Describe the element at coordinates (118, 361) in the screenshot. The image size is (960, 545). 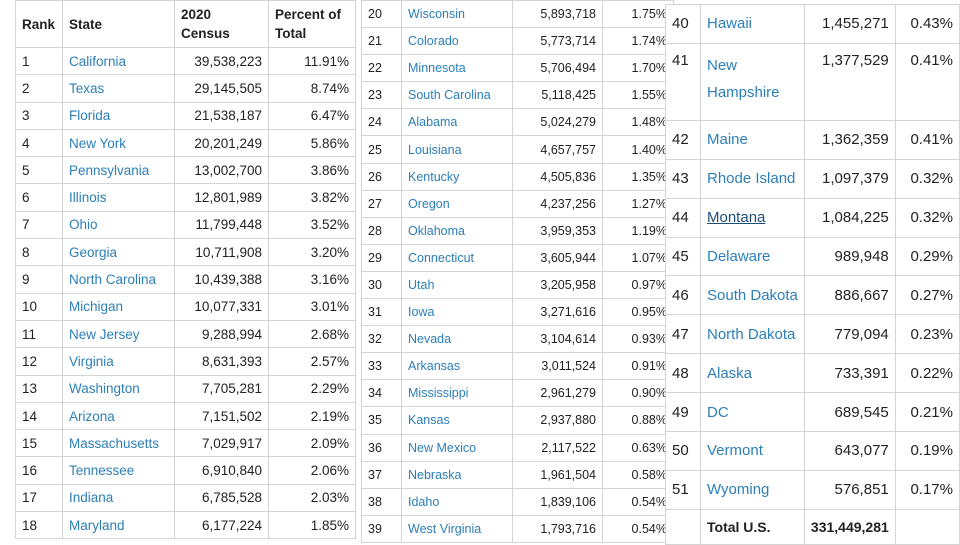
I see `state-link: Virginia` at that location.